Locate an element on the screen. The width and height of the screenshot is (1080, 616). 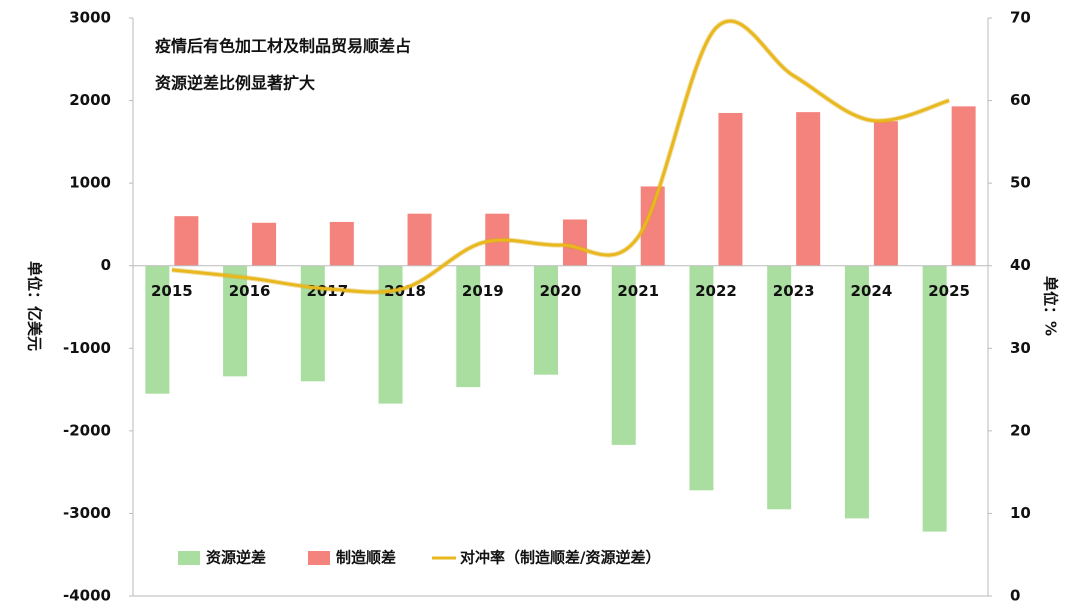
chart-title: 资源逆差比例显著扩大 is located at coordinates (235, 83).